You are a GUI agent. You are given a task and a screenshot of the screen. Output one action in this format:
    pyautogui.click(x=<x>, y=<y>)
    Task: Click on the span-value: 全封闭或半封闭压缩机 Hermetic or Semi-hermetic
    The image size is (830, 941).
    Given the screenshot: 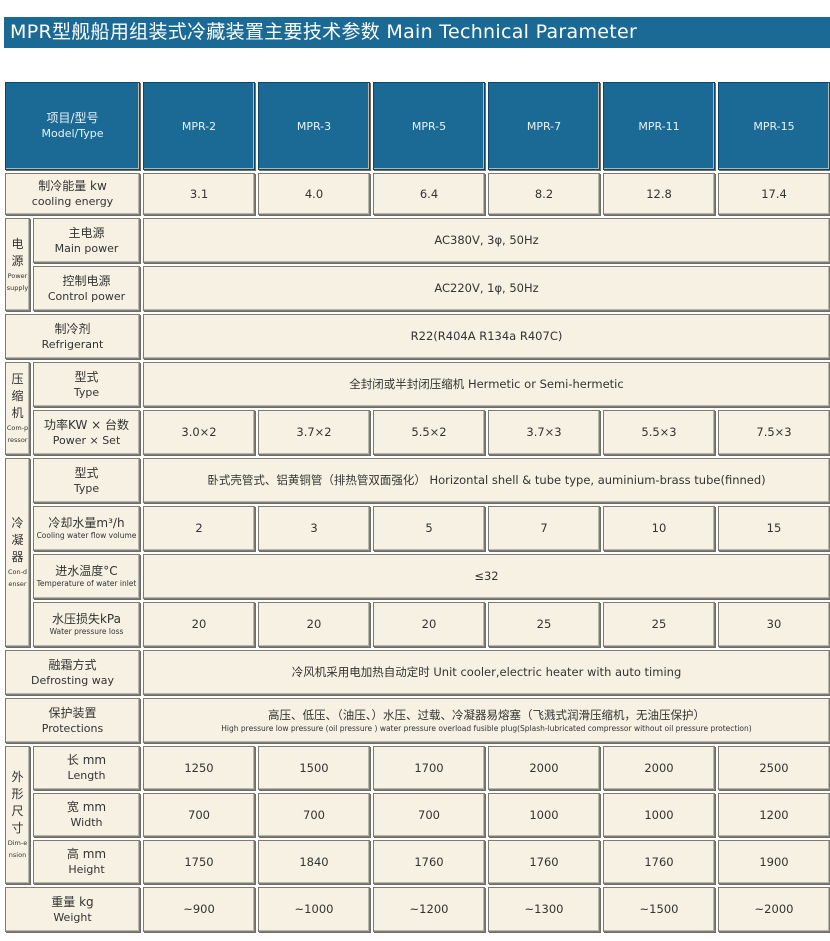 What is the action you would take?
    pyautogui.click(x=486, y=384)
    